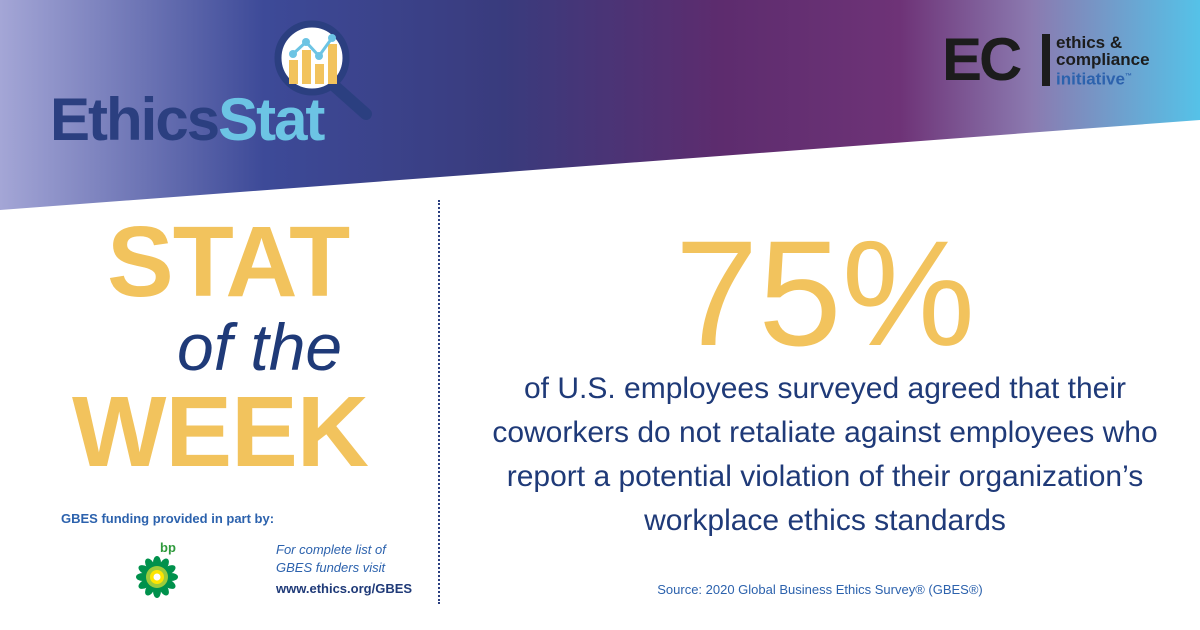  I want to click on eci-tagline: ethics & compliance initiative™, so click(1103, 61).